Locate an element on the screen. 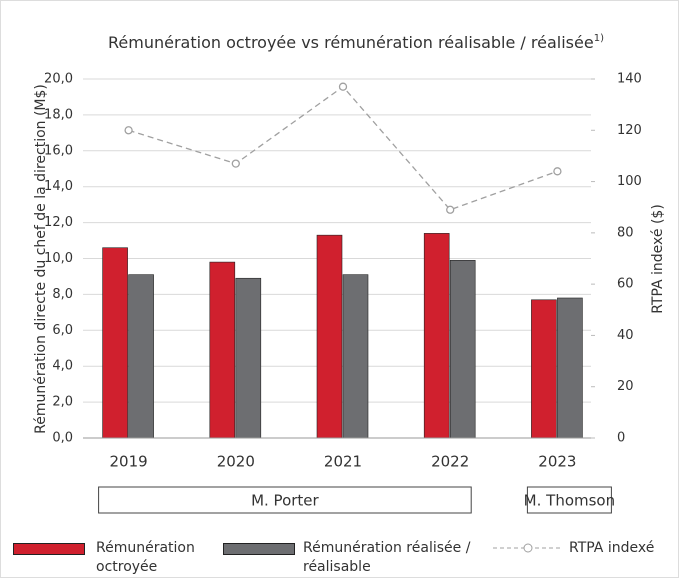  y2-tick-label: 100 is located at coordinates (629, 181).